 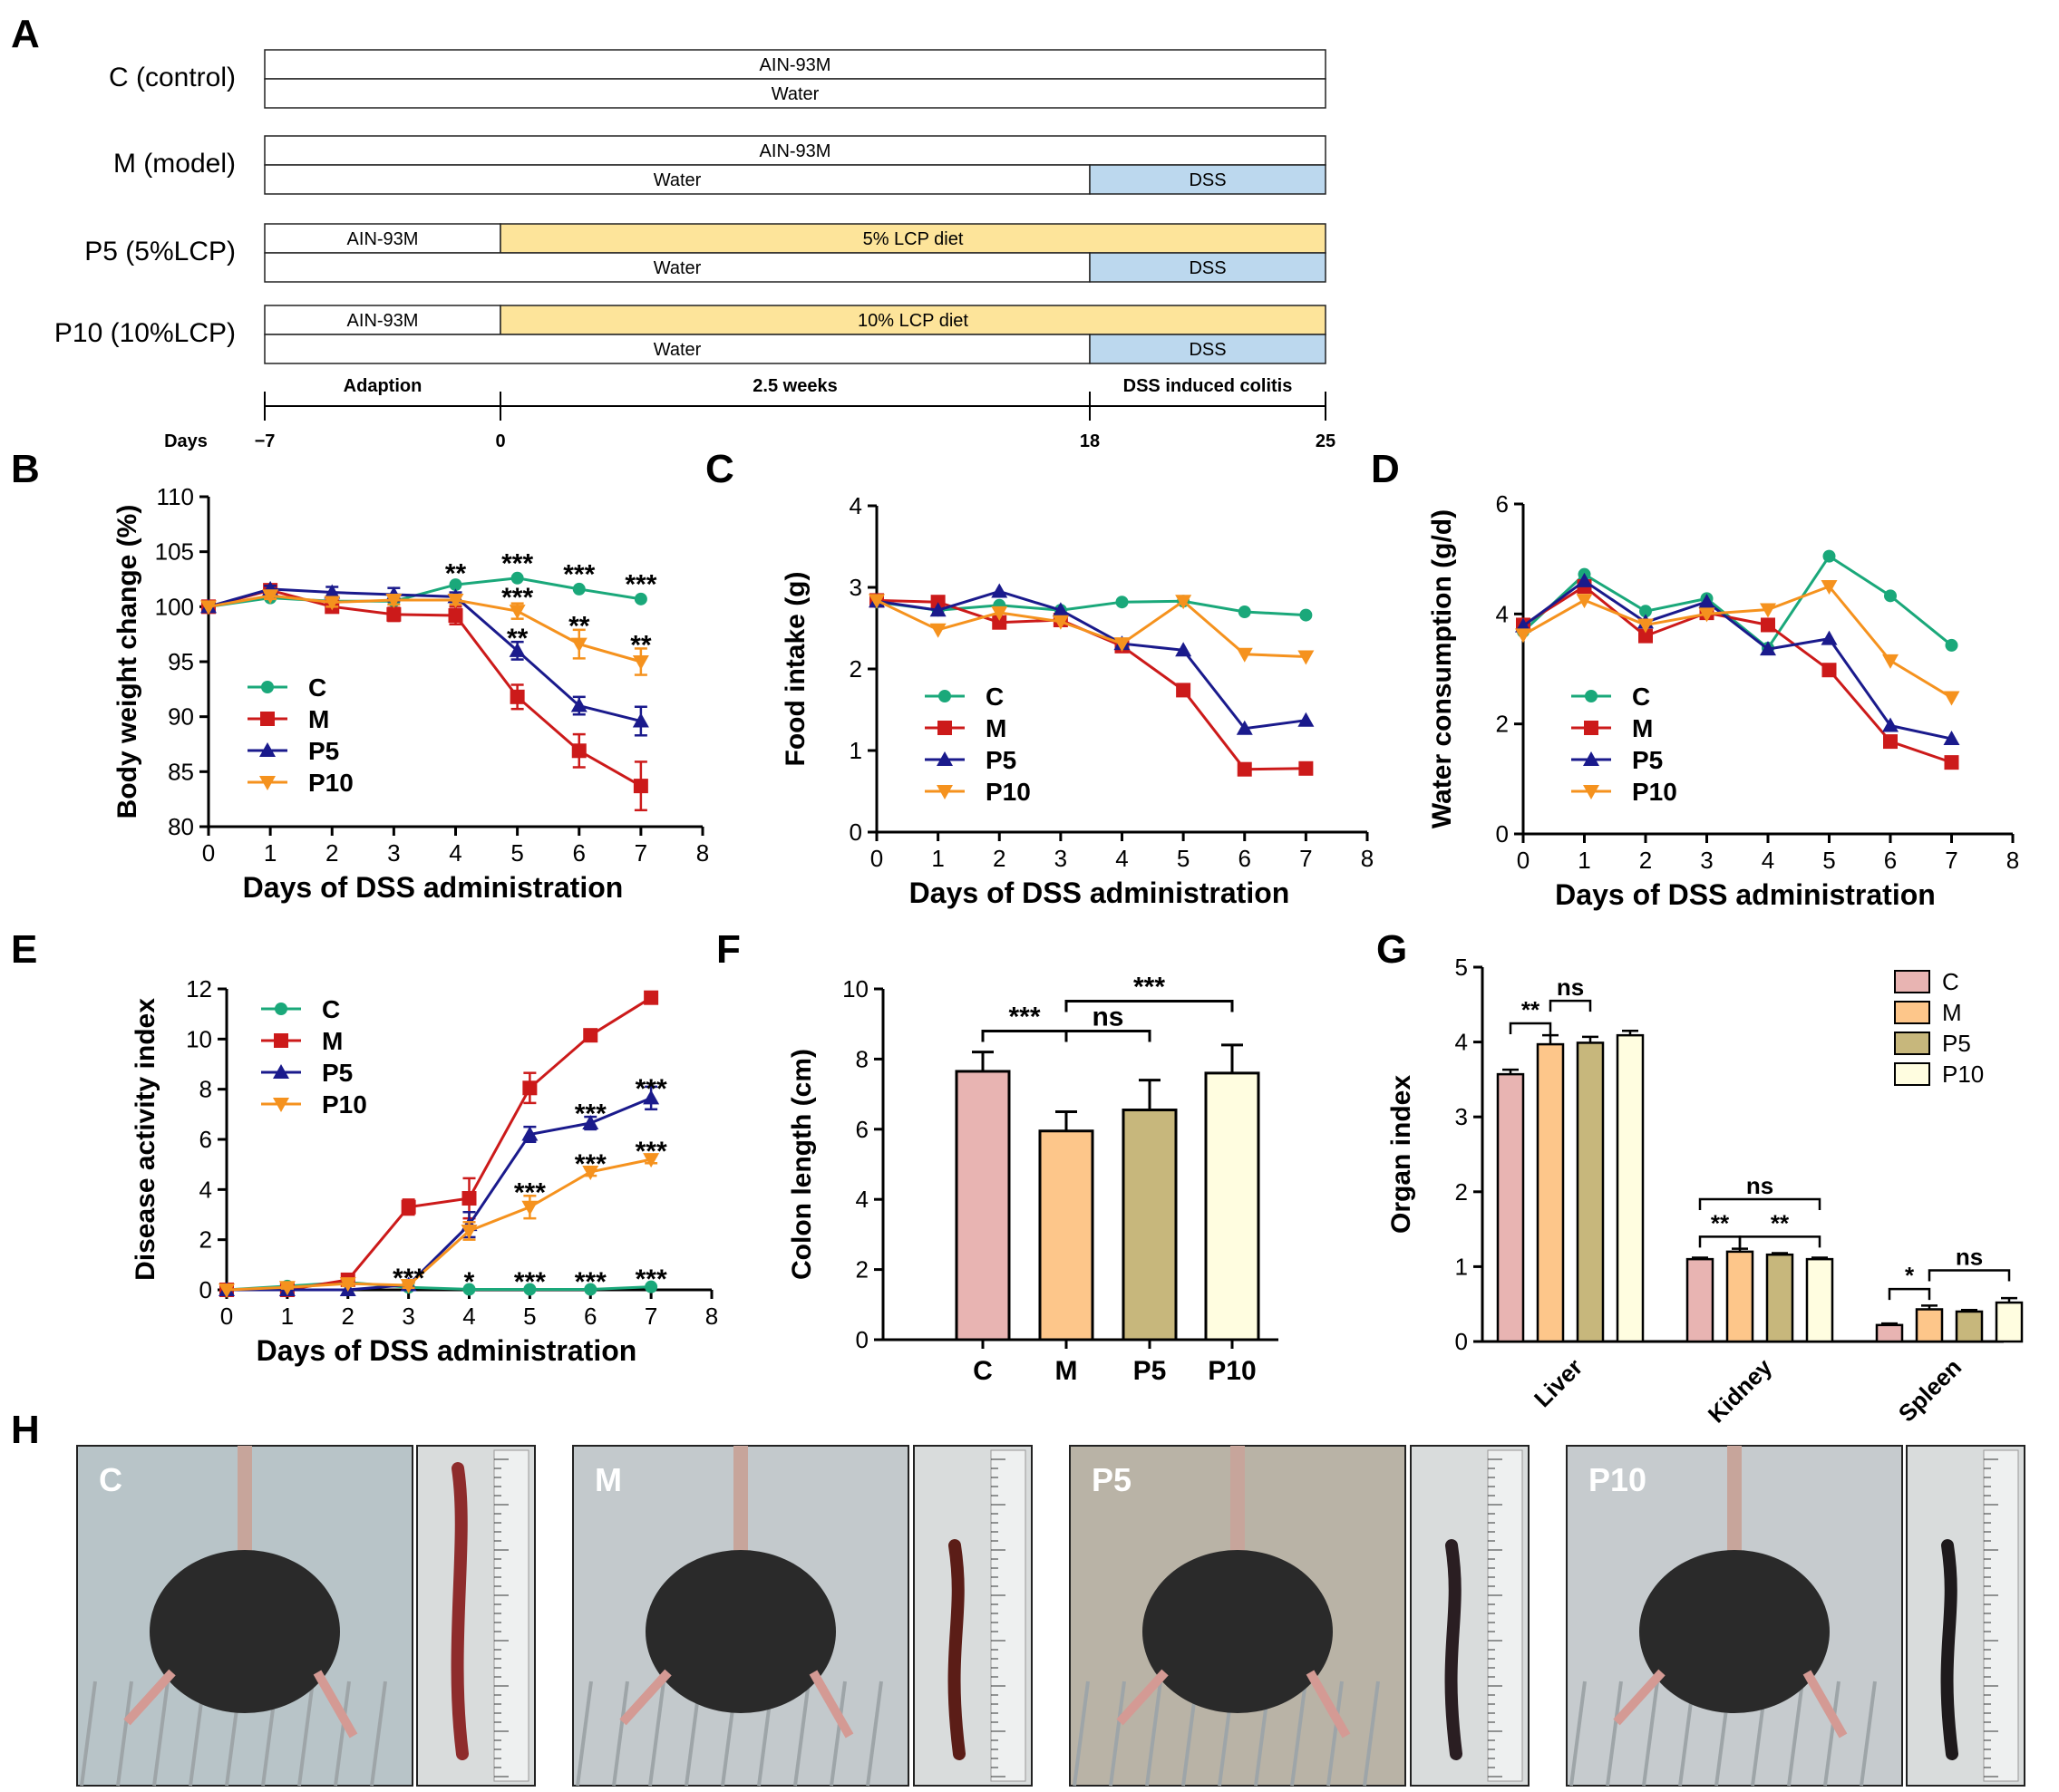 I want to click on timeline-phase-label: DSS induced colitis, so click(x=1208, y=386).